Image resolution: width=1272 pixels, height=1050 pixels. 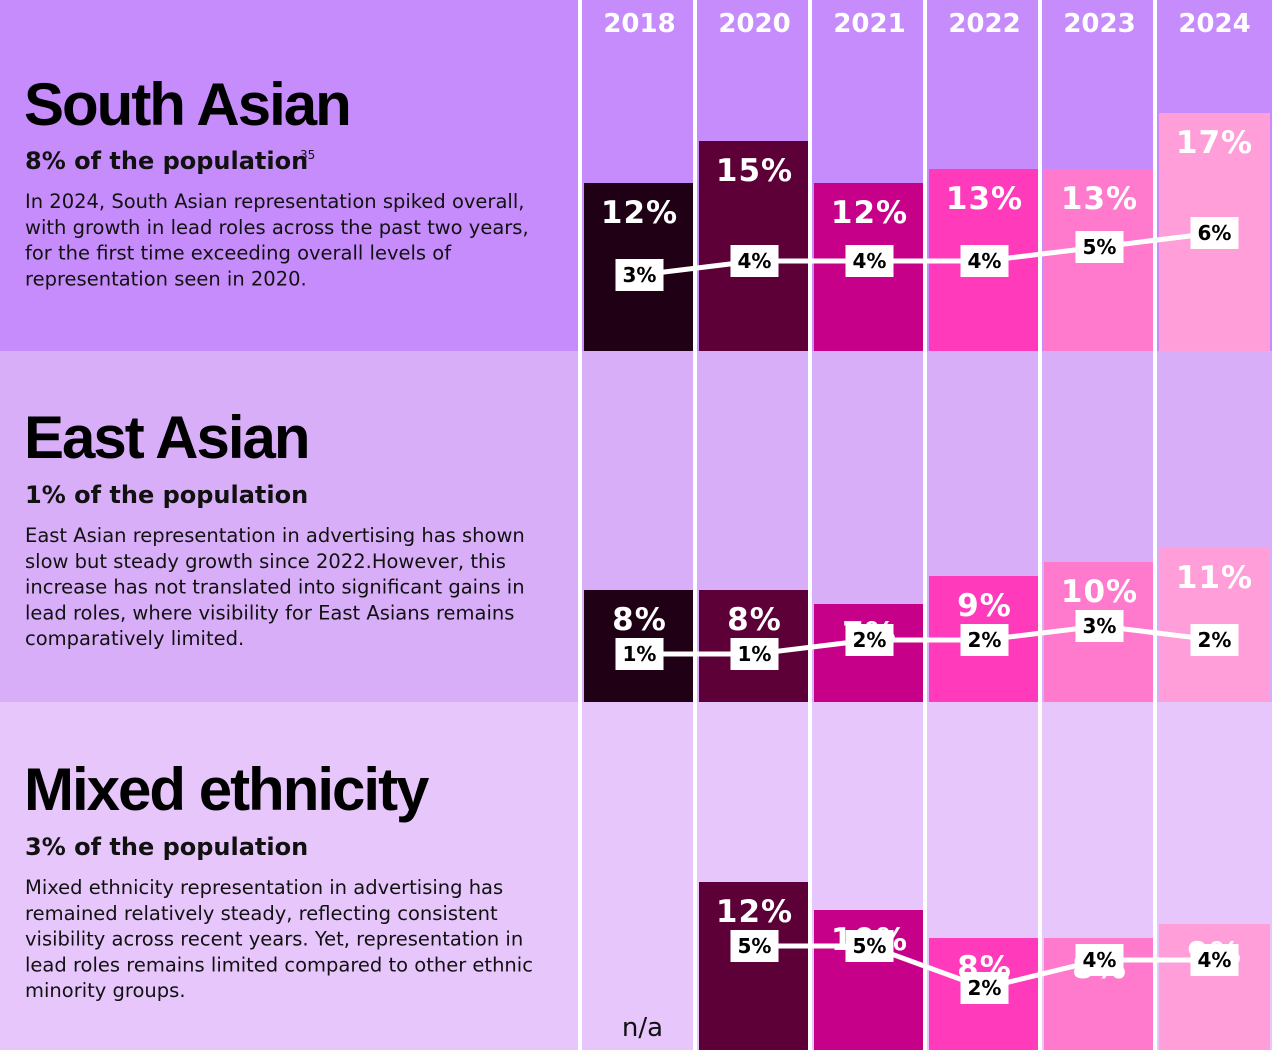 I want to click on lead-role-marker-south-asian-2018, so click(x=639, y=275).